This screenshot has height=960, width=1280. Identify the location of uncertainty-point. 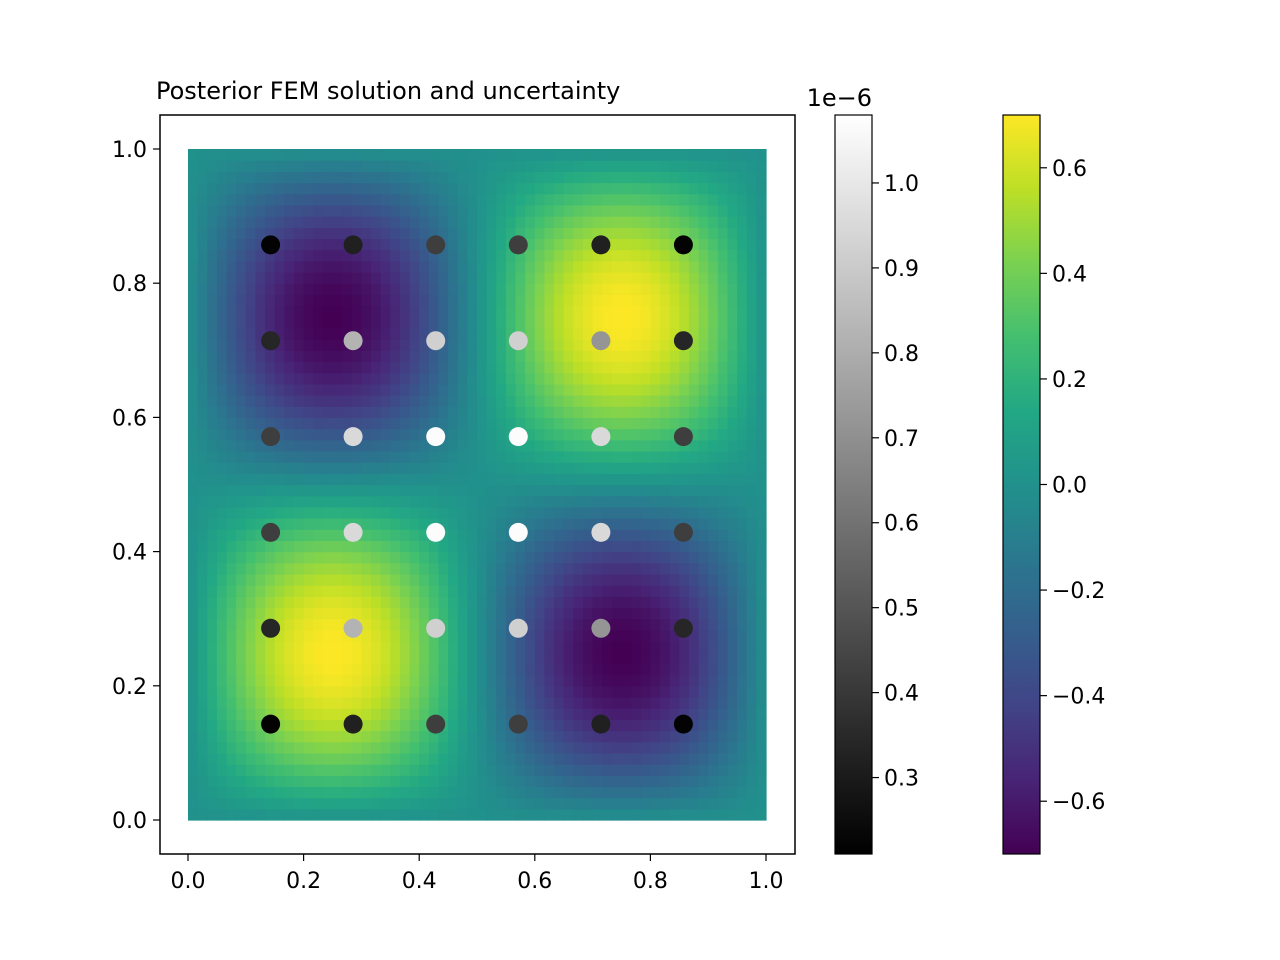
(518, 532).